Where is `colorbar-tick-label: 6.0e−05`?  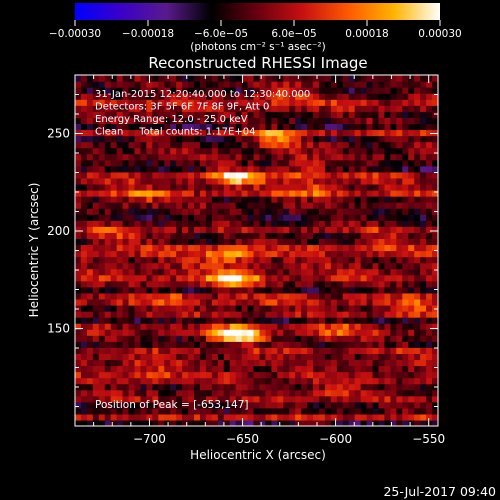 colorbar-tick-label: 6.0e−05 is located at coordinates (293, 34).